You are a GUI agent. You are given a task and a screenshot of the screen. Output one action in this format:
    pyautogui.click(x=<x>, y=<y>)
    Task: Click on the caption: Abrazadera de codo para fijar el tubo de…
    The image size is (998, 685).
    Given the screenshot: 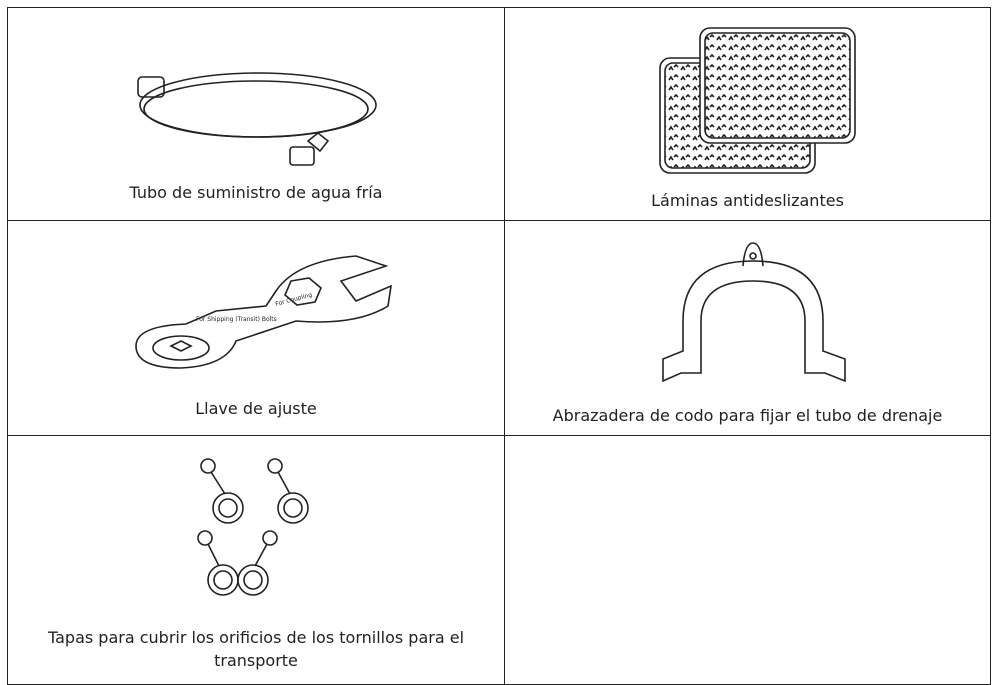 What is the action you would take?
    pyautogui.click(x=747, y=415)
    